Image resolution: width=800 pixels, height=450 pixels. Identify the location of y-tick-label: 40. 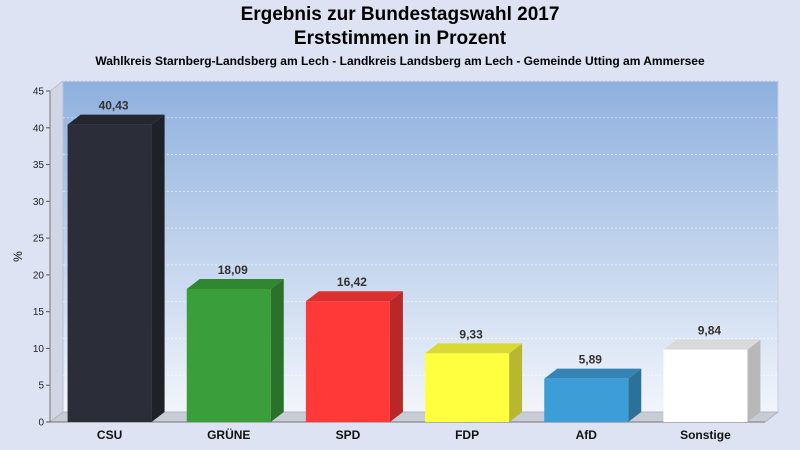
(39, 128).